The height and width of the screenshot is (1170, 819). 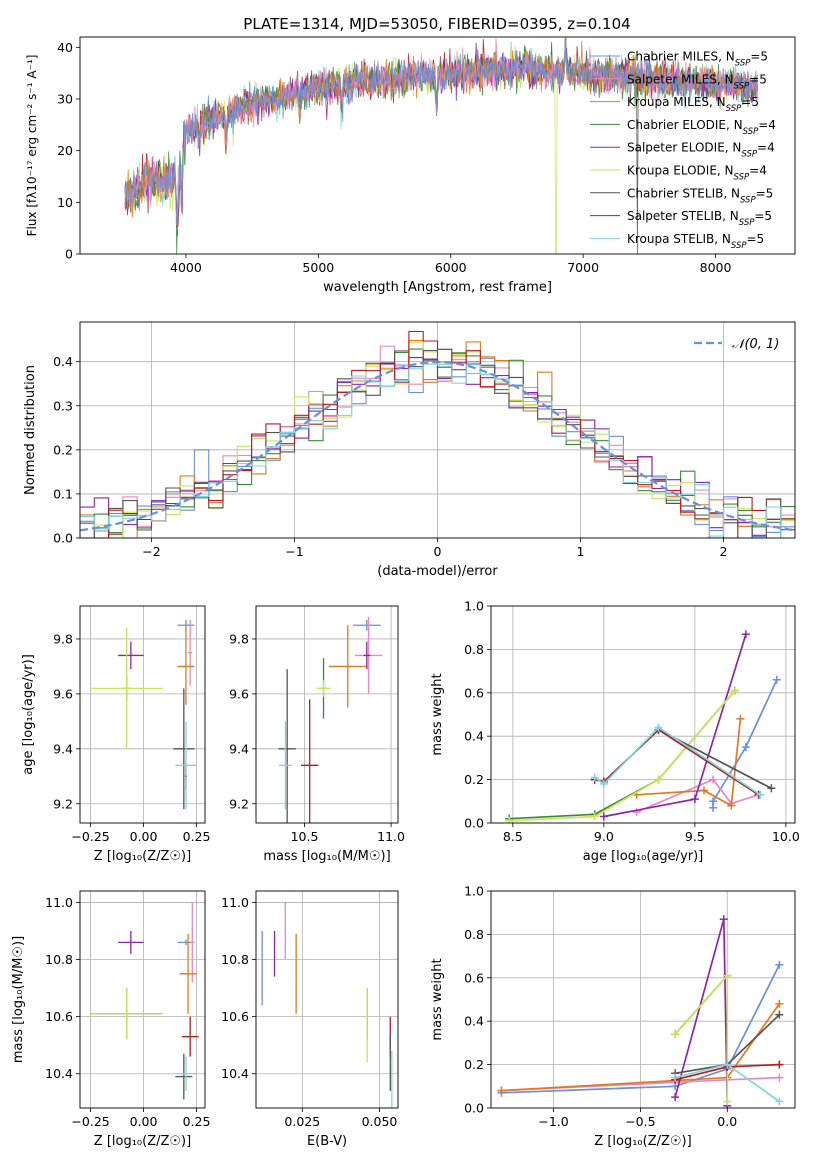 What do you see at coordinates (474, 934) in the screenshot?
I see `y-tick-label: 0.8` at bounding box center [474, 934].